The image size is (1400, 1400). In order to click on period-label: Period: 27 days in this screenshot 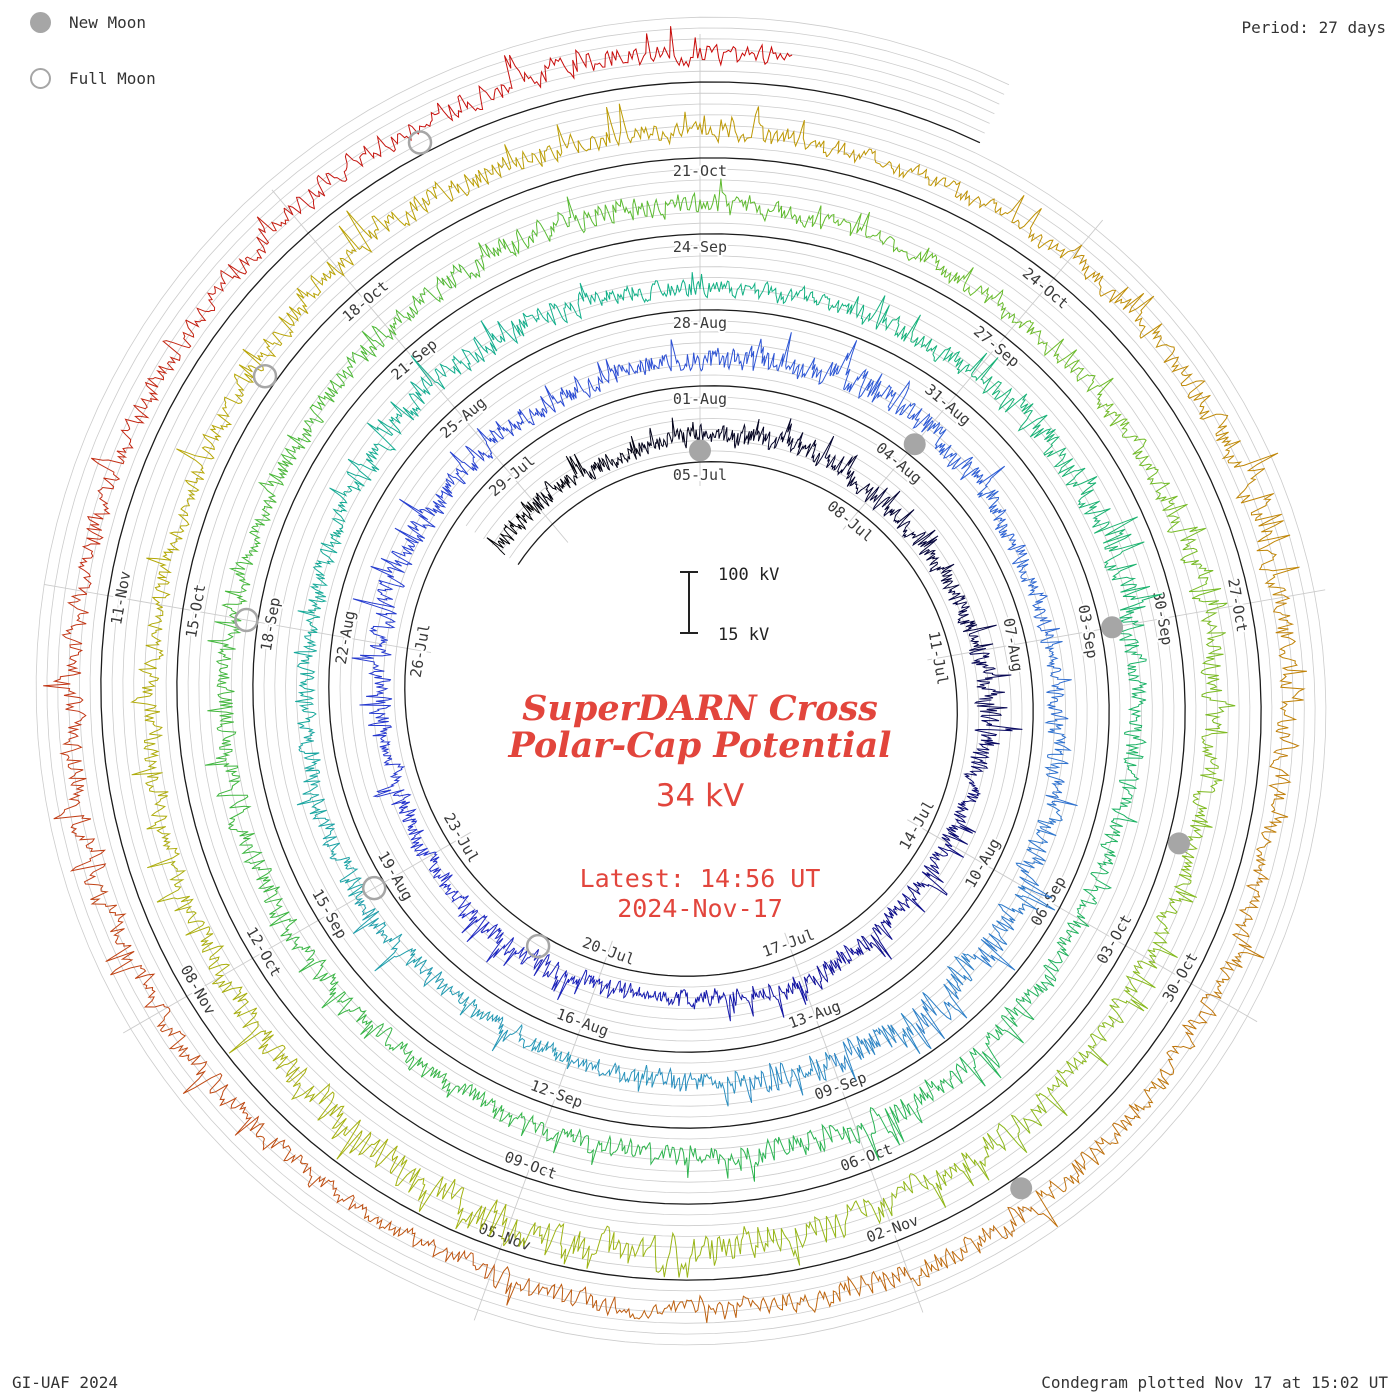, I will do `click(1314, 27)`.